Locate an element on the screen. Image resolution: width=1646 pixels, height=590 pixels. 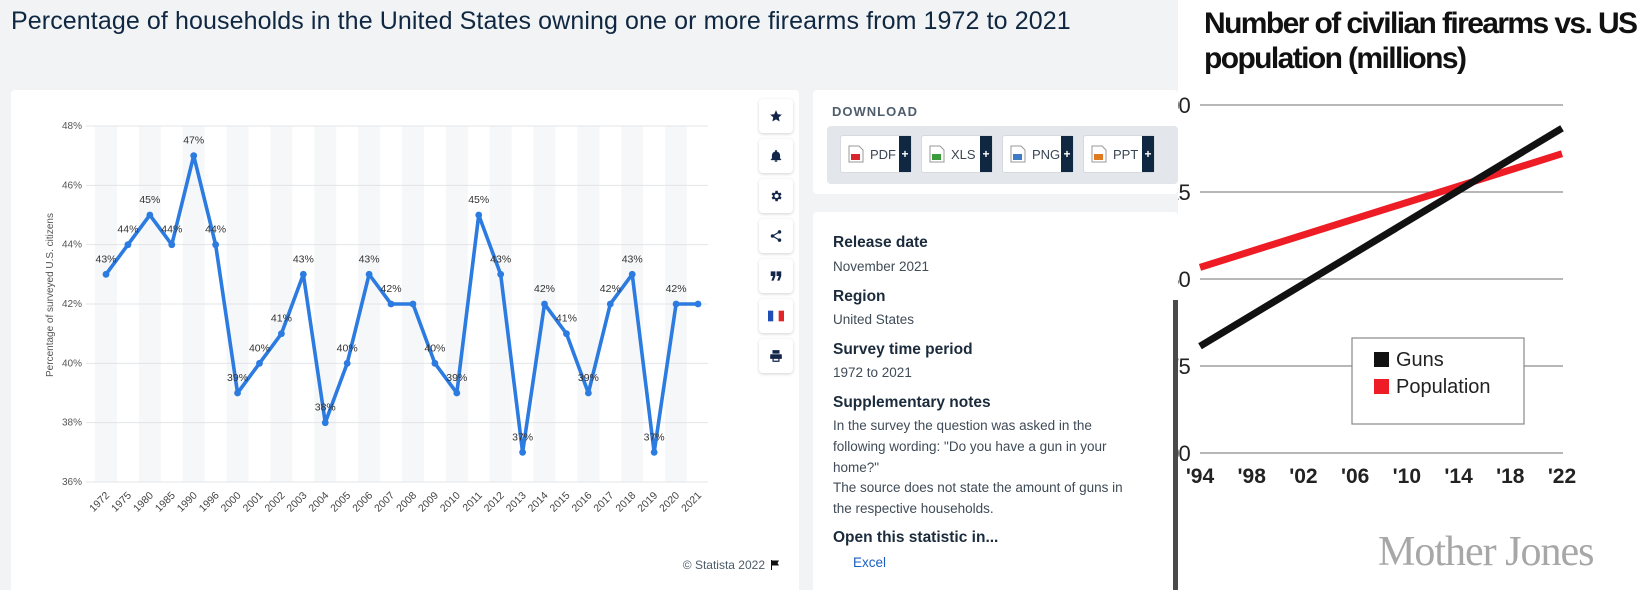
gear-icon is located at coordinates (776, 196).